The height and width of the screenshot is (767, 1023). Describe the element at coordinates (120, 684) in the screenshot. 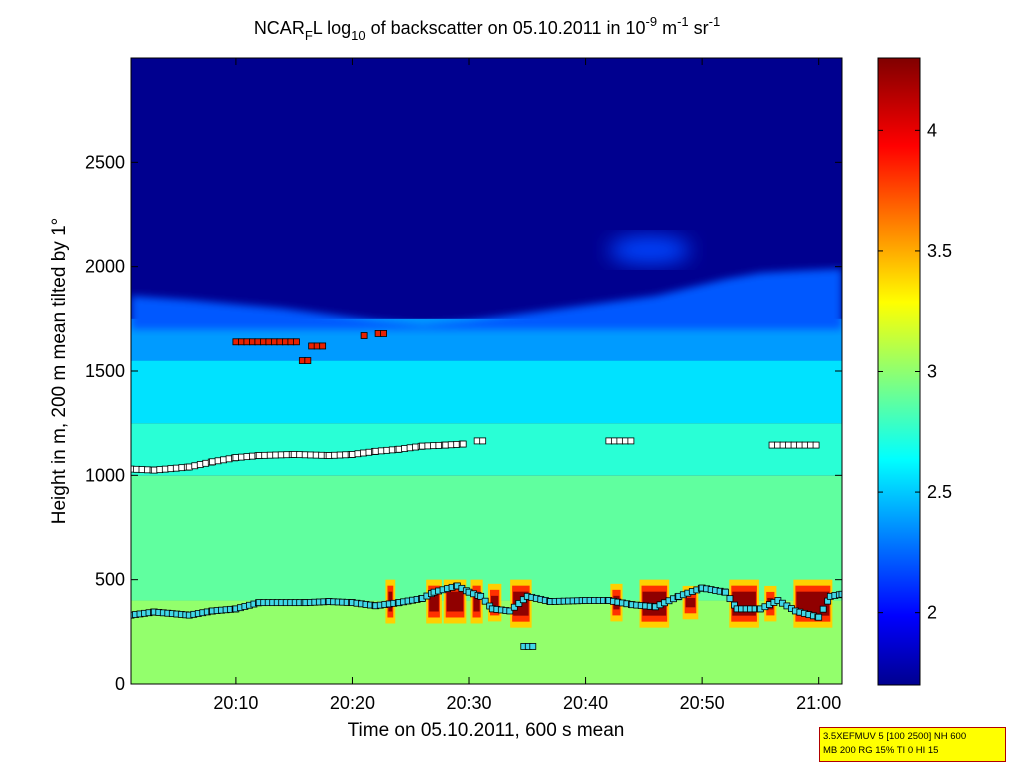

I see `y-tick-label: 0` at that location.